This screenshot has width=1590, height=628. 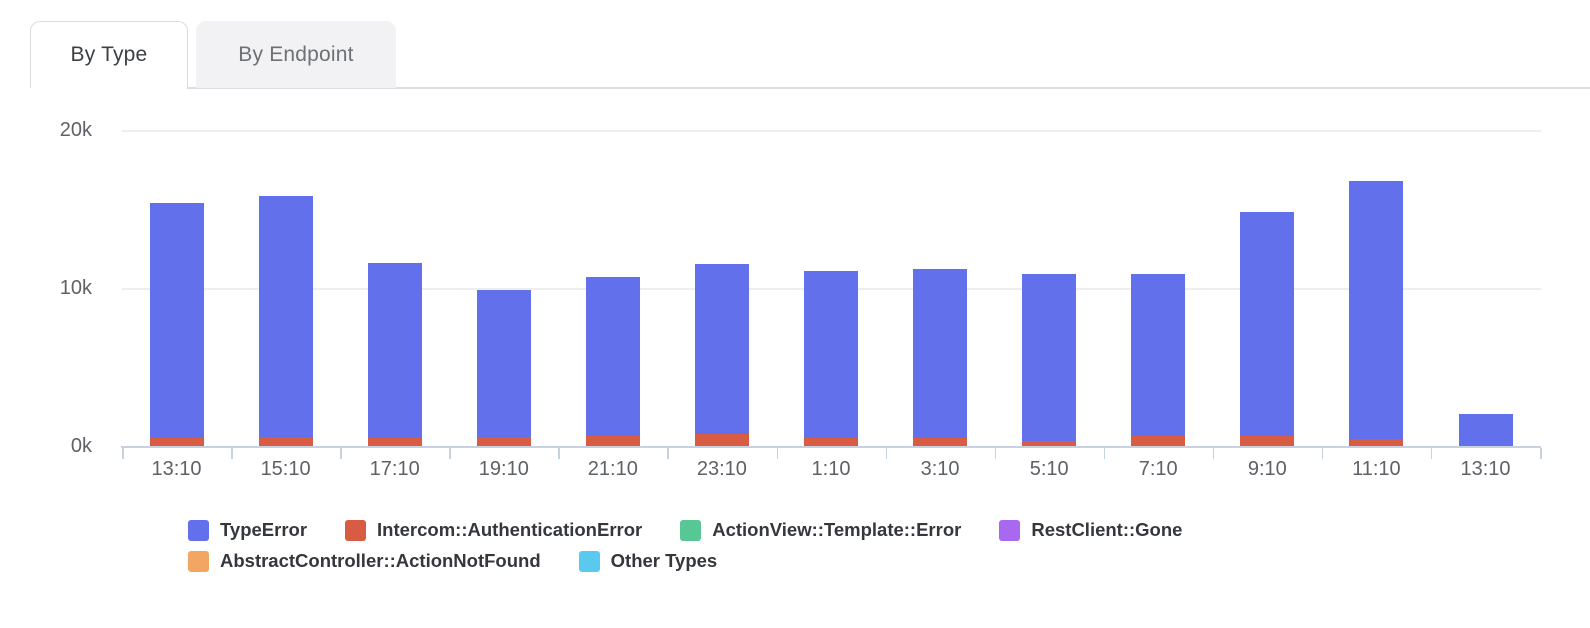 What do you see at coordinates (296, 54) in the screenshot?
I see `tab-by-endpoint: By Endpoint` at bounding box center [296, 54].